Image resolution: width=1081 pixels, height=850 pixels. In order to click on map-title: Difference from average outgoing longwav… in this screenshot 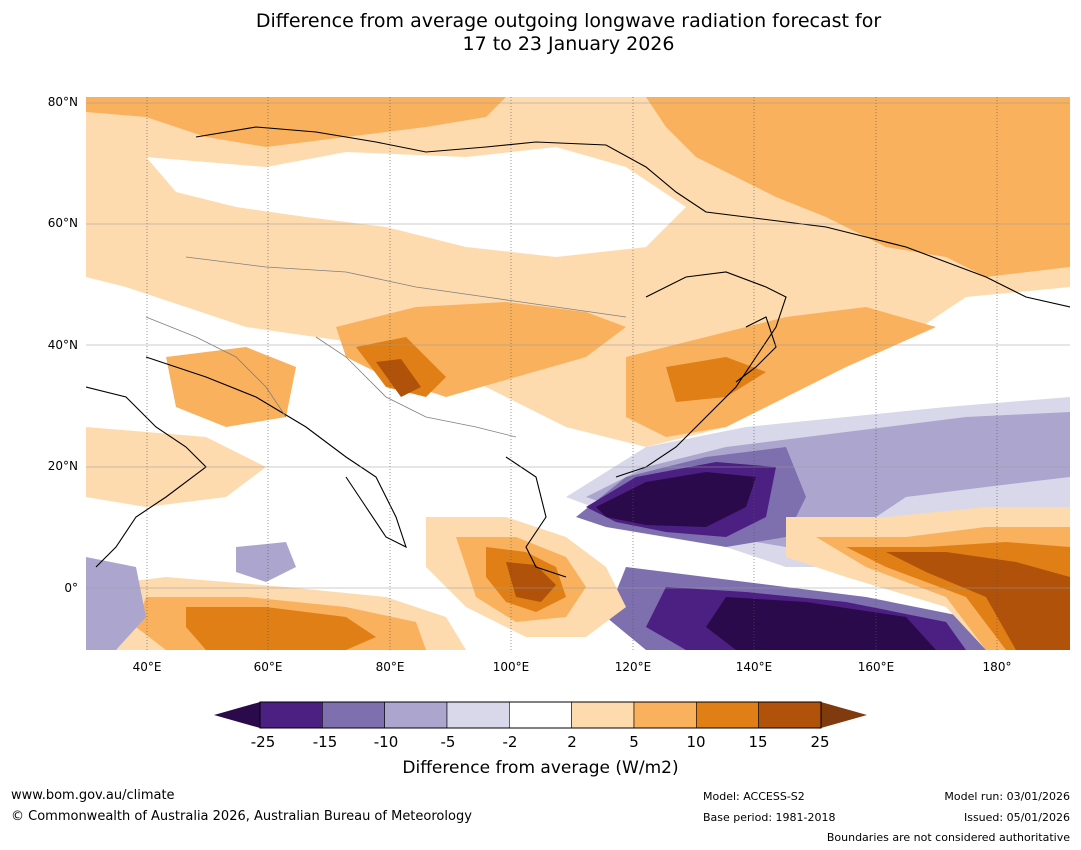, I will do `click(540, 33)`.